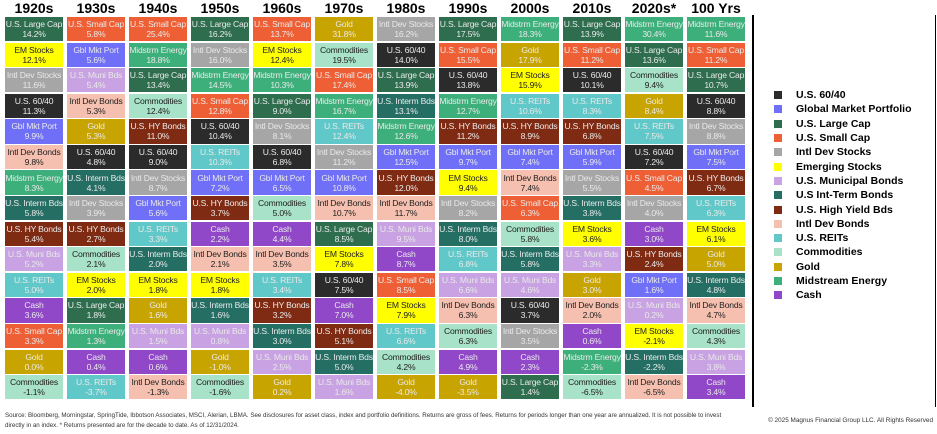 This screenshot has height=434, width=937. I want to click on cell-return-value: 9.7%, so click(468, 161).